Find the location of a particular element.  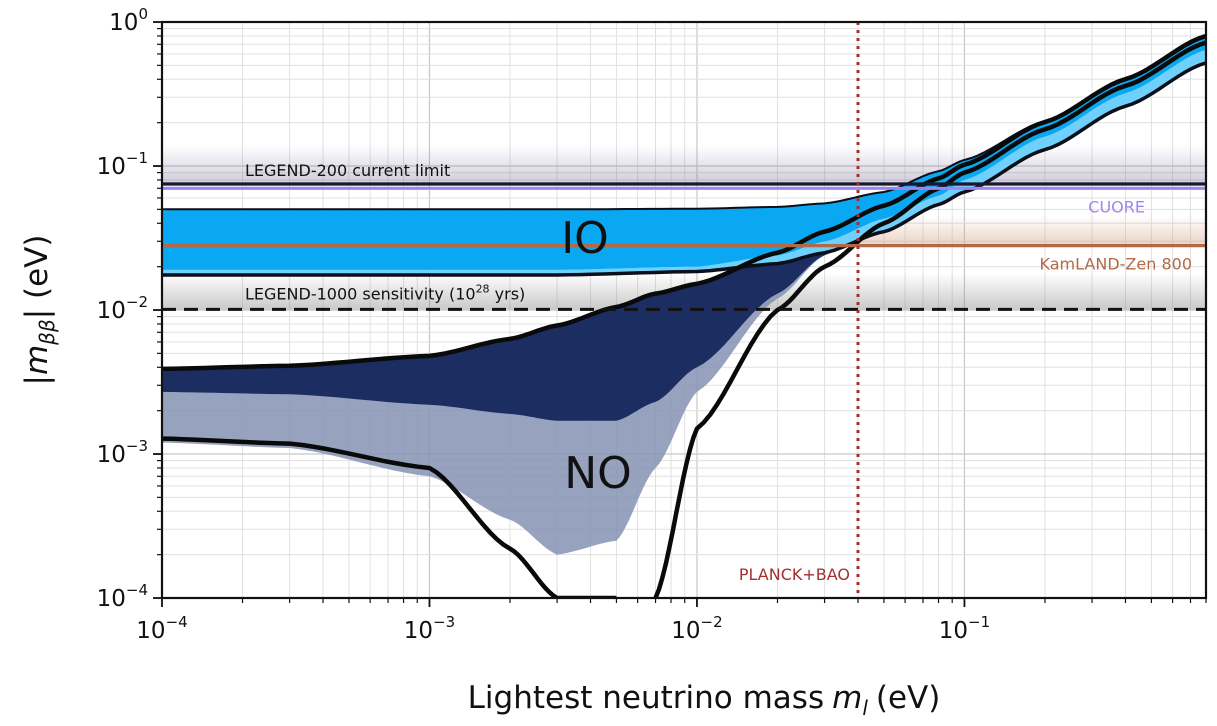

y-tick-label: 10⁻⁴ is located at coordinates (122, 596).